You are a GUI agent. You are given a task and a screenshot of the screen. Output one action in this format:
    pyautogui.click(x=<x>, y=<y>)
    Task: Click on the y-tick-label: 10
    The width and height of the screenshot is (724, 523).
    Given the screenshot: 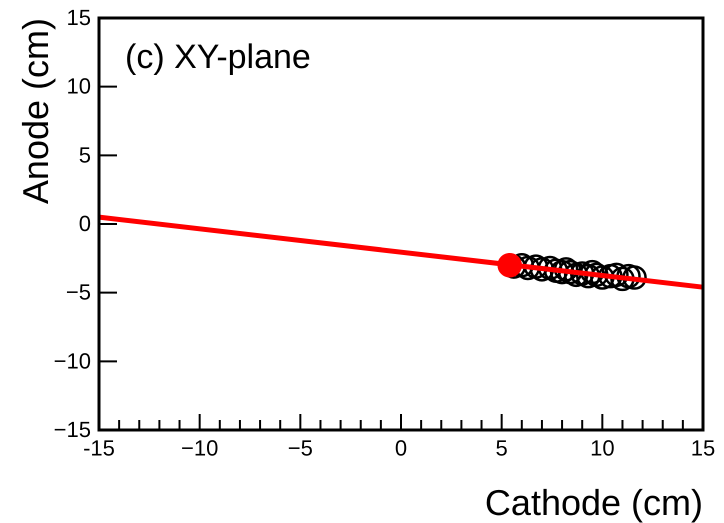 What is the action you would take?
    pyautogui.click(x=78, y=86)
    